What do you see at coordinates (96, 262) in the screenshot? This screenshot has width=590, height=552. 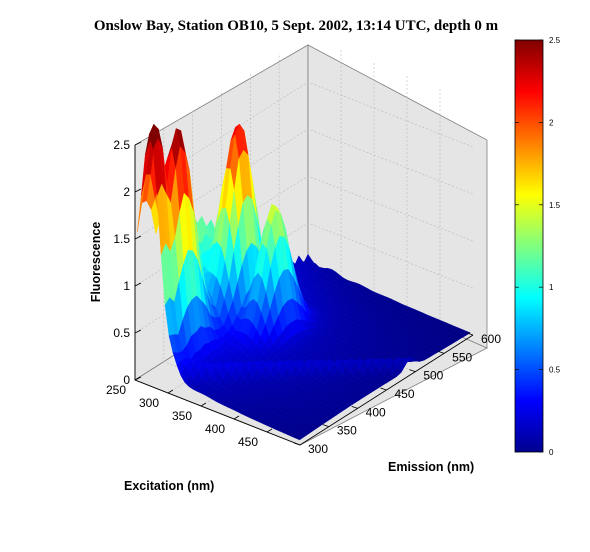 I see `z-axis-label: Fluorescence` at bounding box center [96, 262].